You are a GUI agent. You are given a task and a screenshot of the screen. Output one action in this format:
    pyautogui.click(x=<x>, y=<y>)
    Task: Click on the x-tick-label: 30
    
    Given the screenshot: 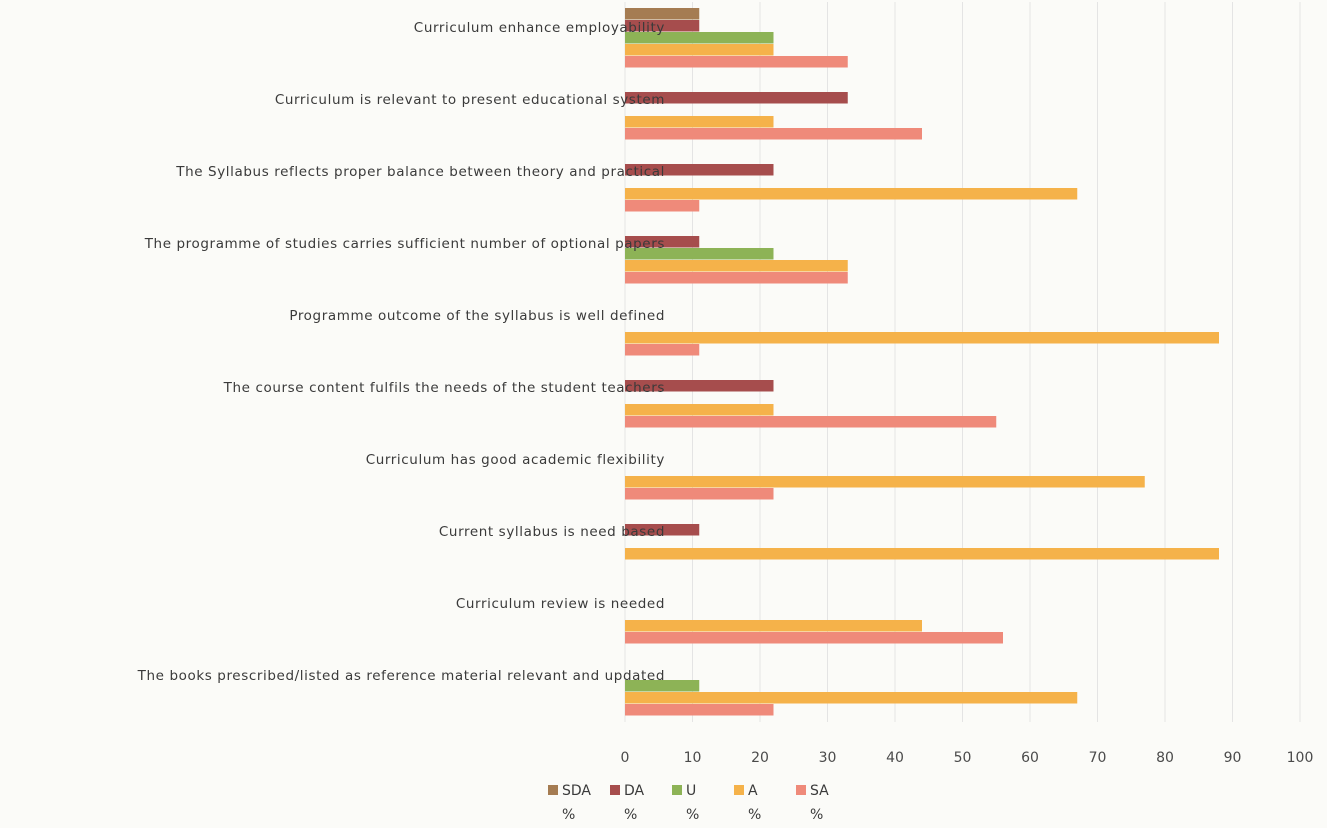 What is the action you would take?
    pyautogui.click(x=828, y=758)
    